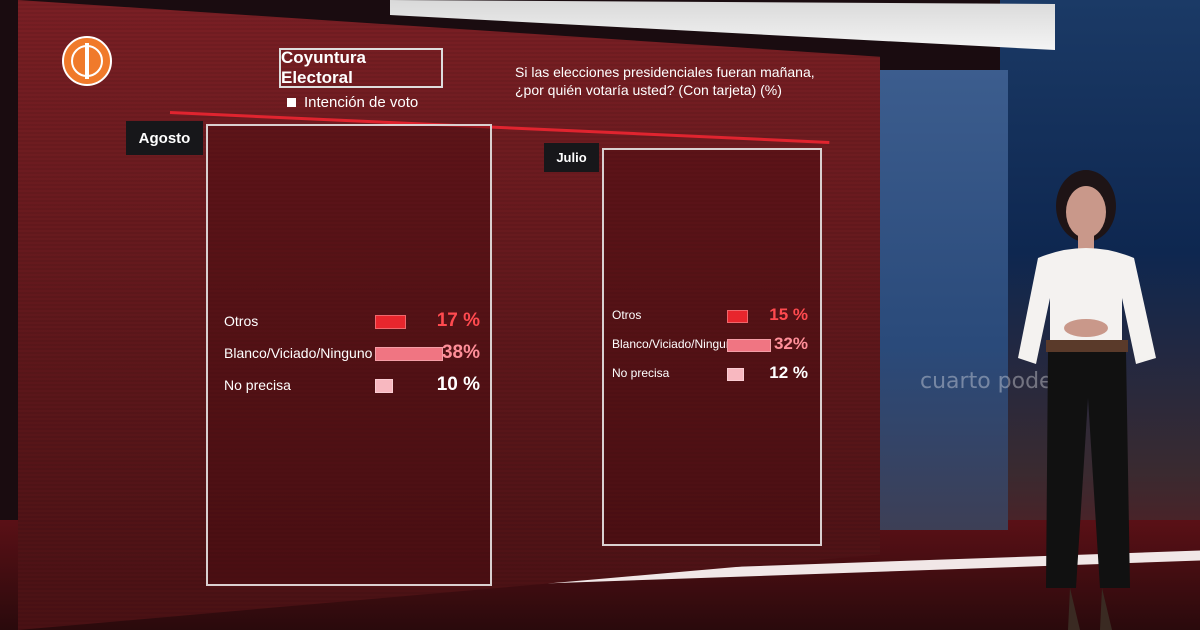 Image resolution: width=1200 pixels, height=630 pixels. Describe the element at coordinates (944, 300) in the screenshot. I see `side-video-panel` at that location.